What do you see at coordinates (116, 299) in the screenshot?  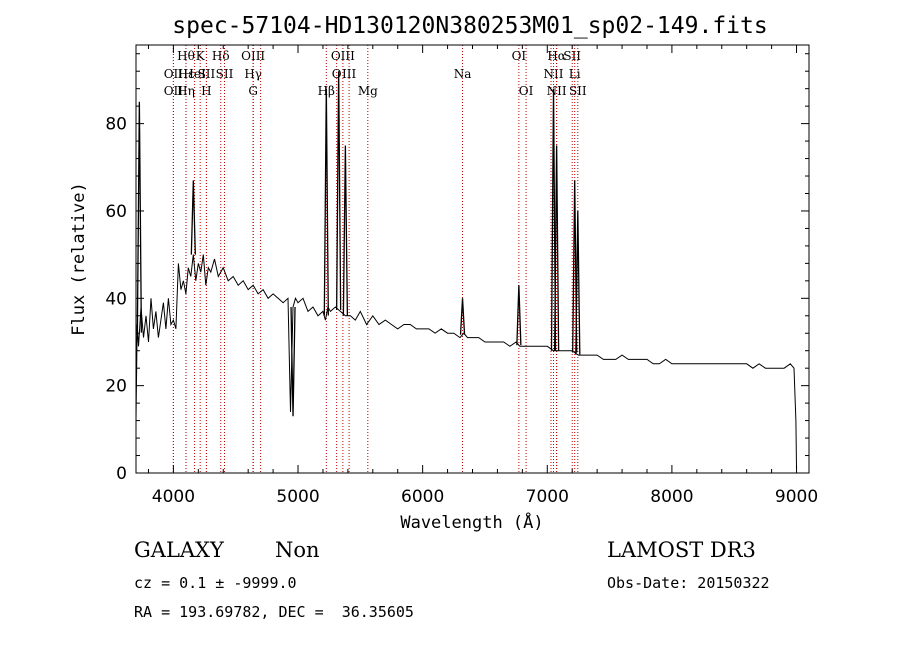 I see `y-tick-label: 40` at bounding box center [116, 299].